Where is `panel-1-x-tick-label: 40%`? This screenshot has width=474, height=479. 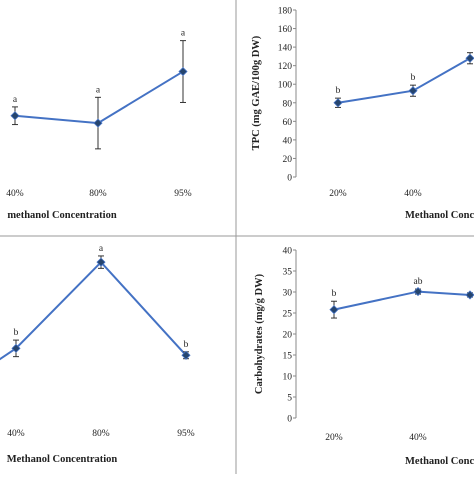 panel-1-x-tick-label: 40% is located at coordinates (15, 194).